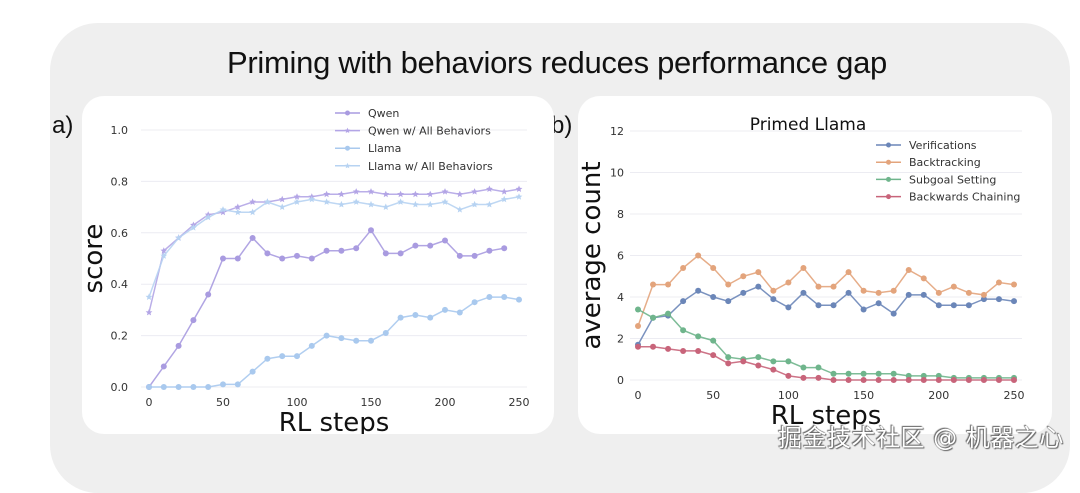 The image size is (1080, 493). Describe the element at coordinates (413, 131) in the screenshot. I see `legend-item: Qwen w/ All Behaviors` at that location.